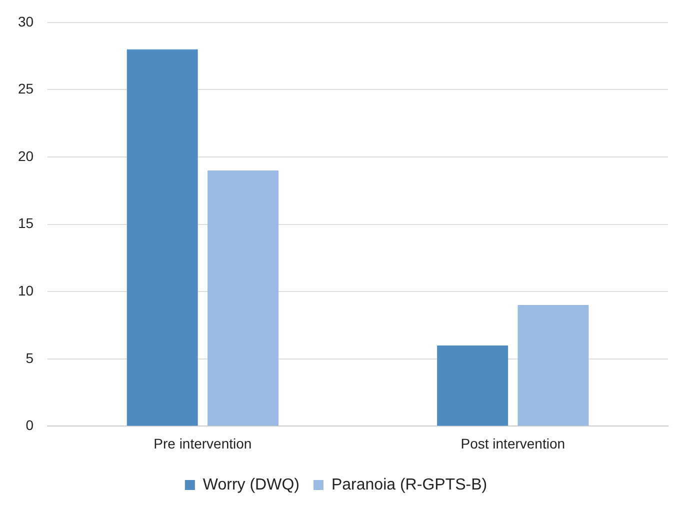  Describe the element at coordinates (26, 21) in the screenshot. I see `y-tick-label: 30` at that location.